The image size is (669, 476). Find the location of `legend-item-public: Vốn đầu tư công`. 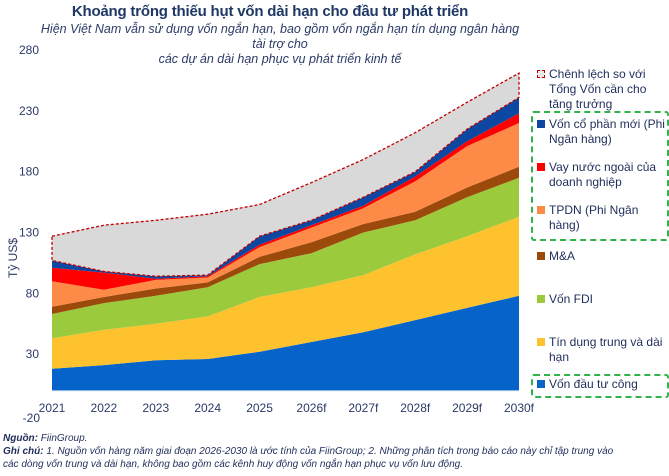

legend-item-public: Vốn đầu tư công is located at coordinates (602, 384).